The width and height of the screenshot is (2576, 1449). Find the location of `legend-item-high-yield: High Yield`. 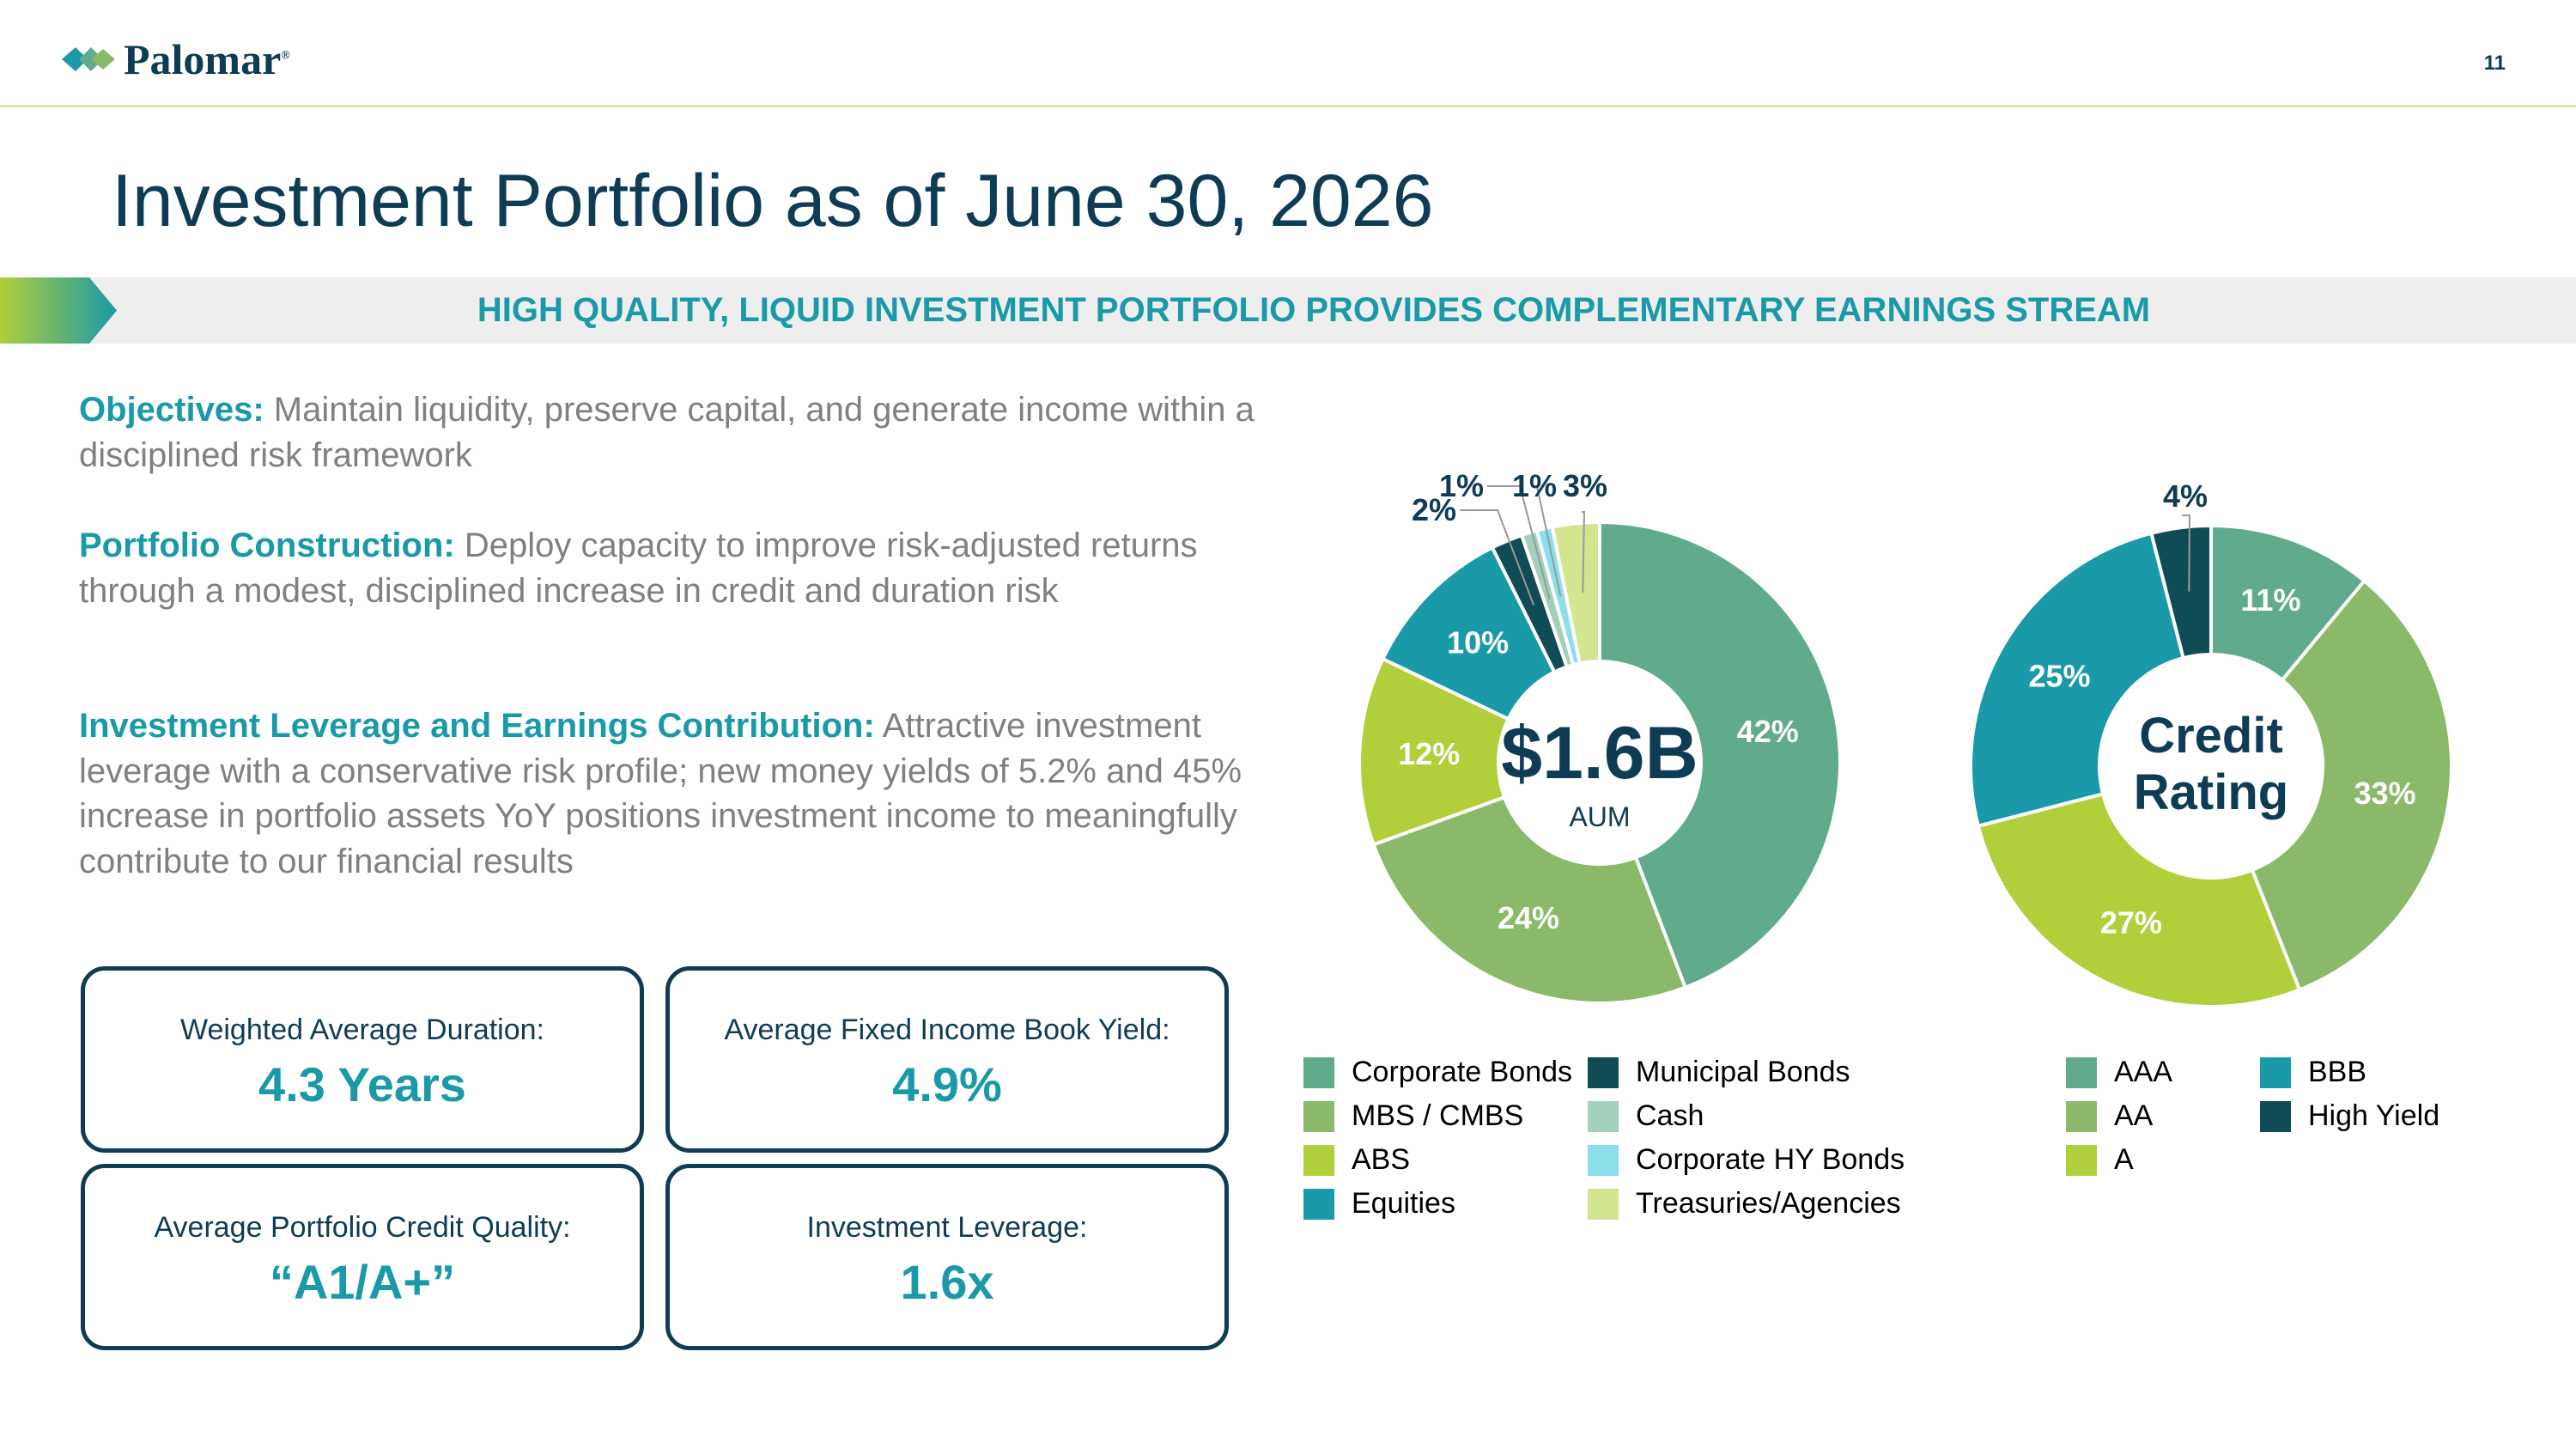

legend-item-high-yield: High Yield is located at coordinates (2349, 1116).